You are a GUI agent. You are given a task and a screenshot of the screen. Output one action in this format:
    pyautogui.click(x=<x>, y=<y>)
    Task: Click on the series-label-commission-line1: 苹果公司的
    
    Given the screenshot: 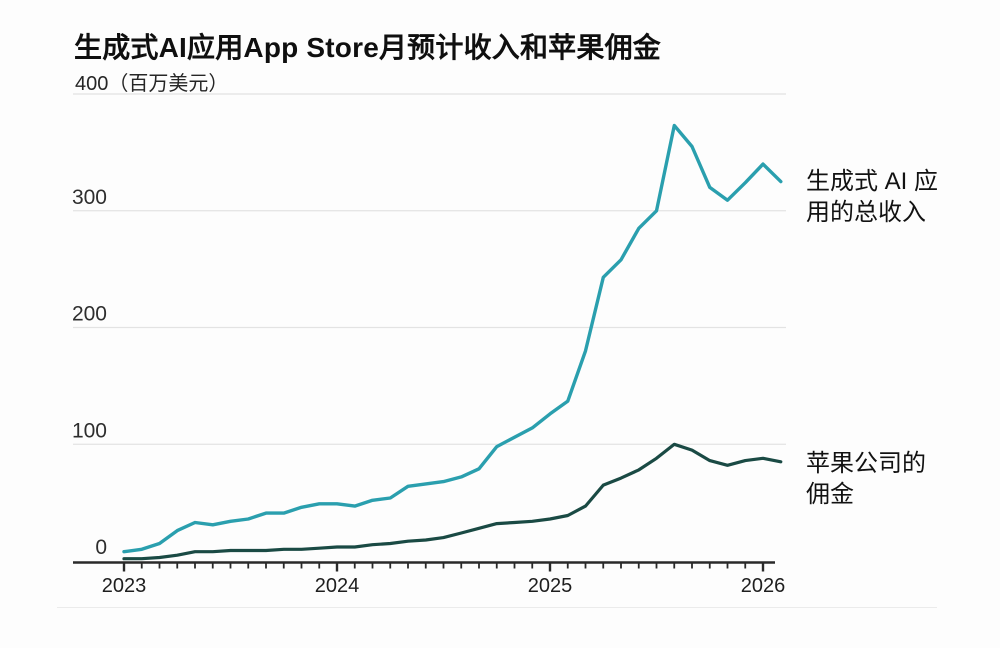 What is the action you would take?
    pyautogui.click(x=866, y=463)
    